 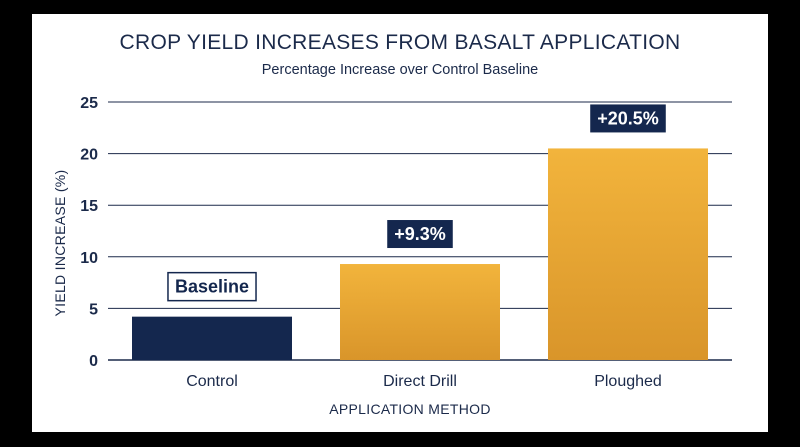 What do you see at coordinates (93, 361) in the screenshot?
I see `y-tick-label: 0` at bounding box center [93, 361].